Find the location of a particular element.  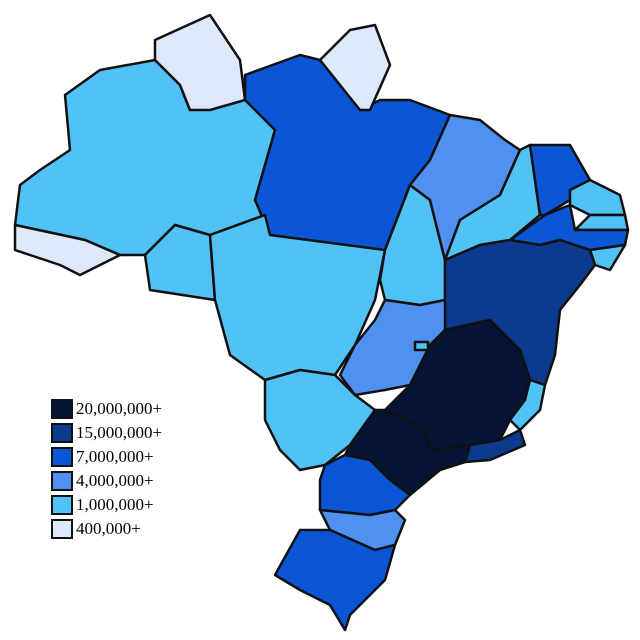

legend-label: 4,000,000+ is located at coordinates (115, 480).